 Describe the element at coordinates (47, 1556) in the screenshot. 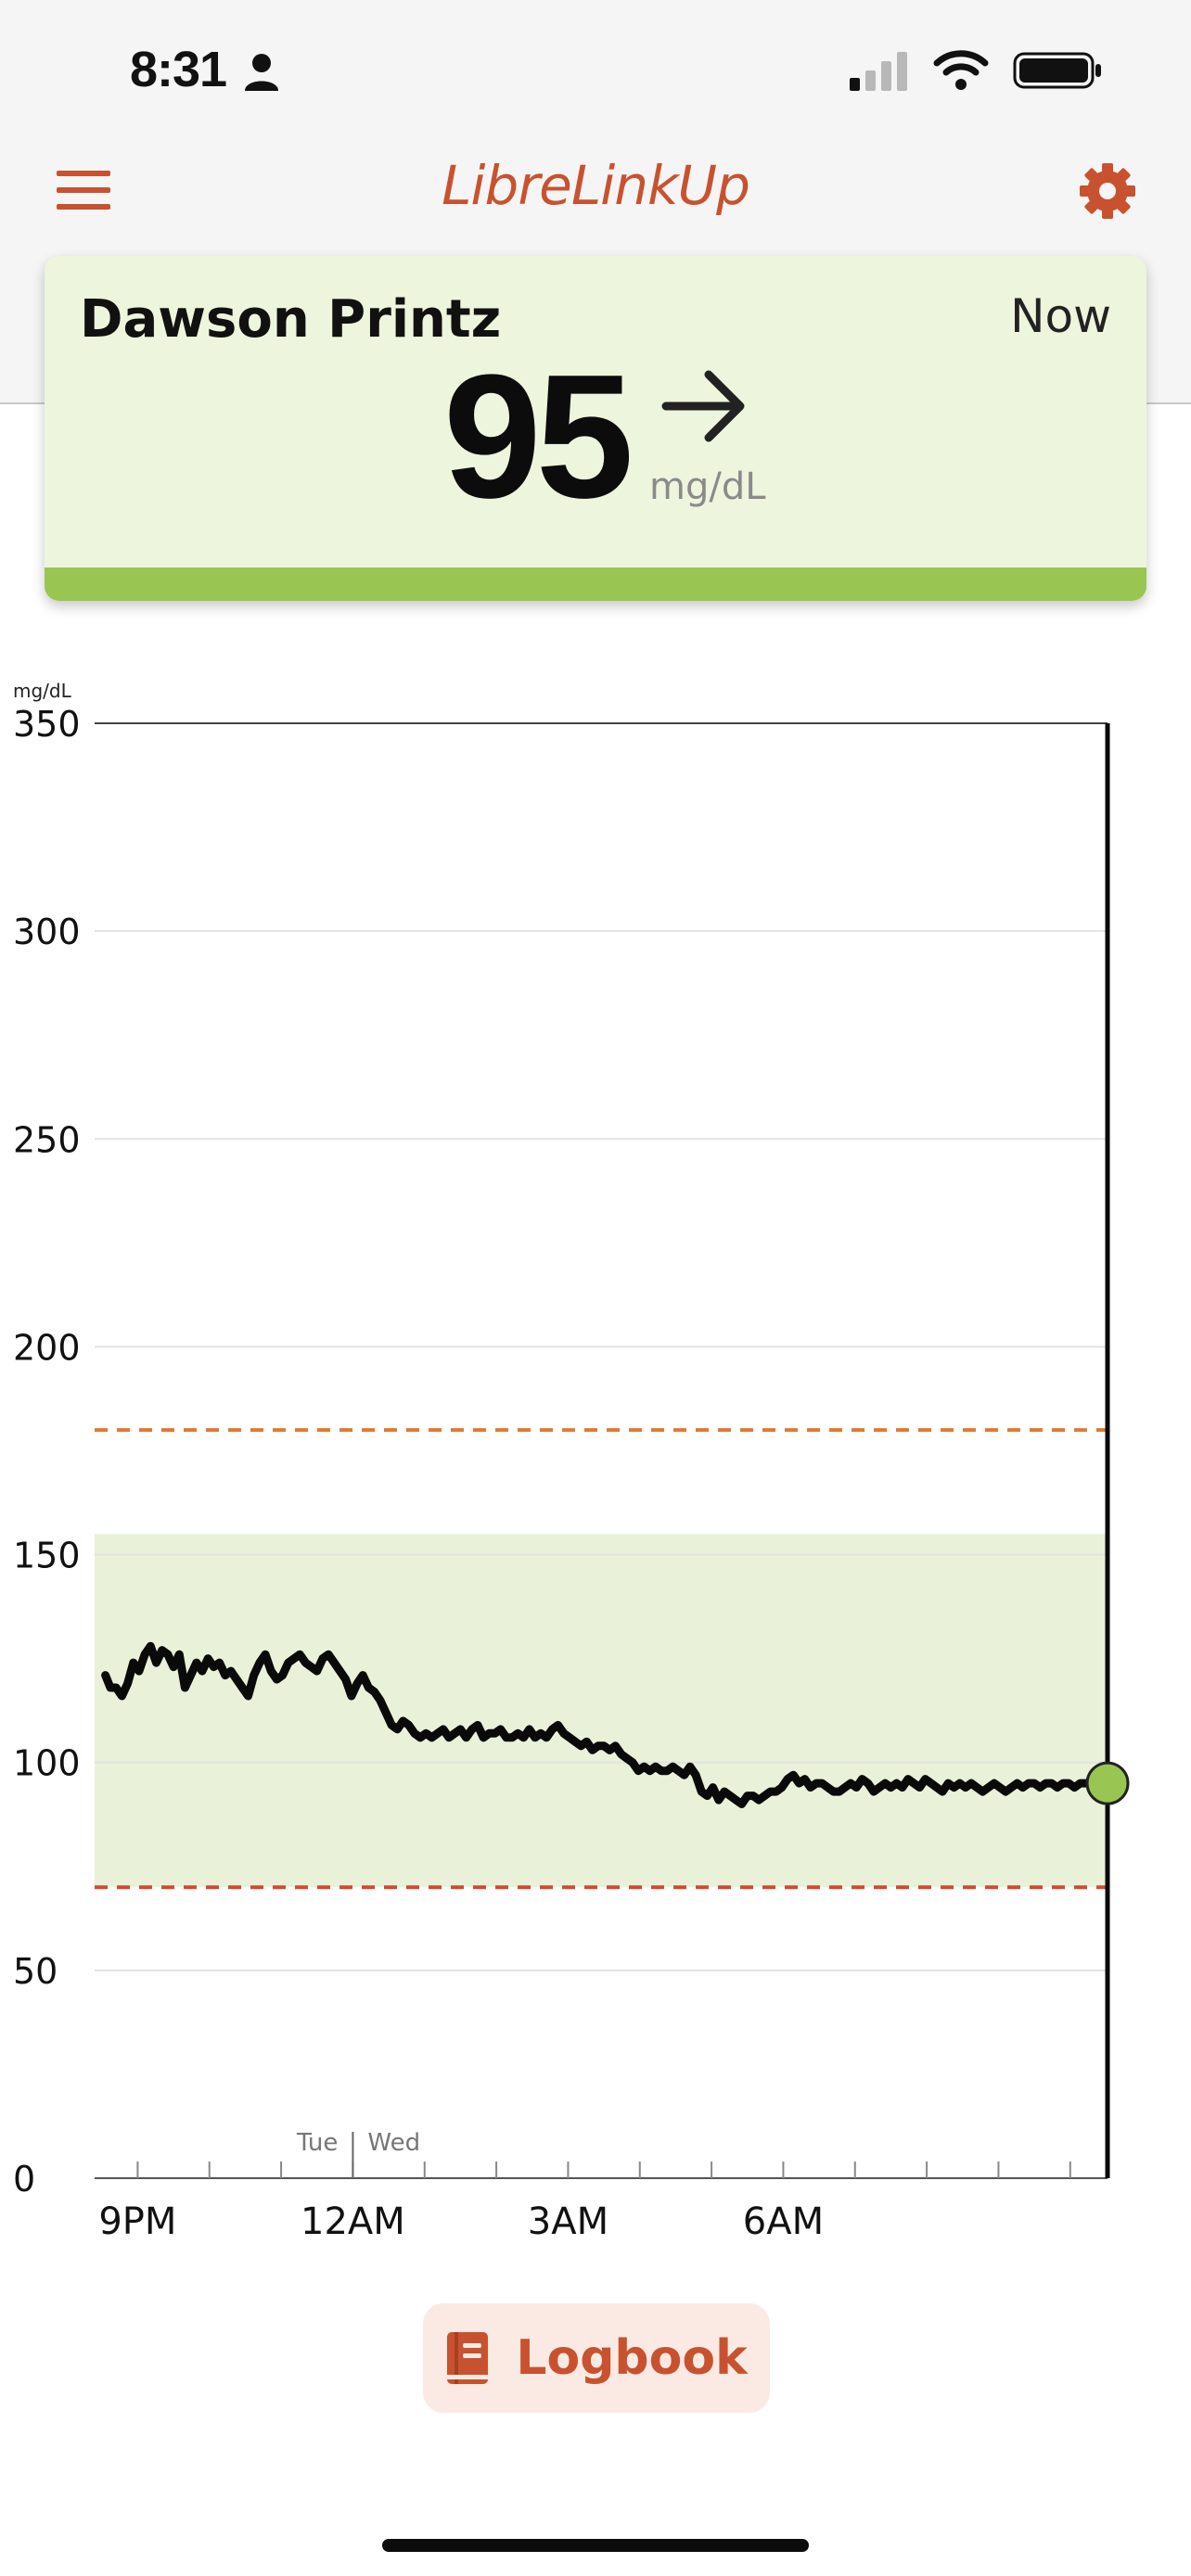

I see `y-tick-label: 150` at that location.